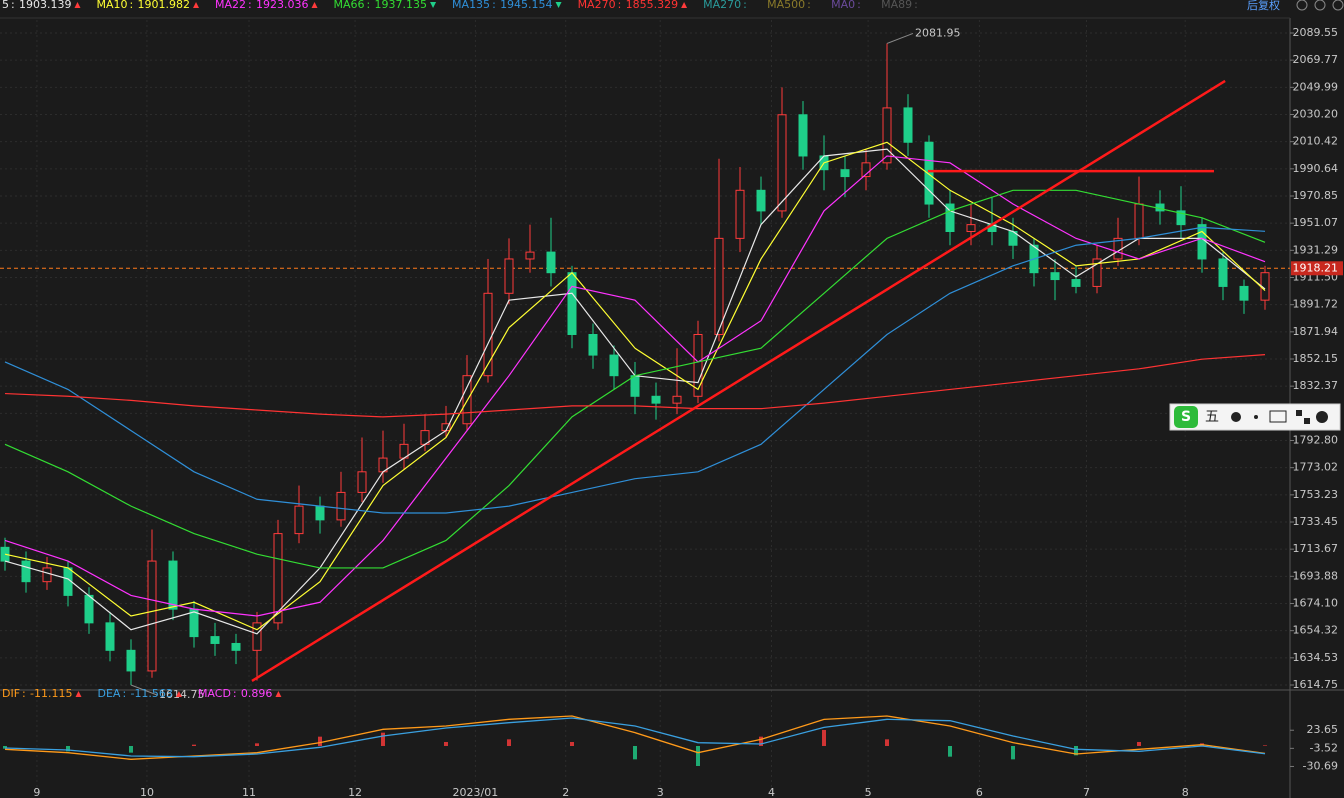 Image resolution: width=1344 pixels, height=798 pixels. I want to click on x-tick-label: 6, so click(979, 792).